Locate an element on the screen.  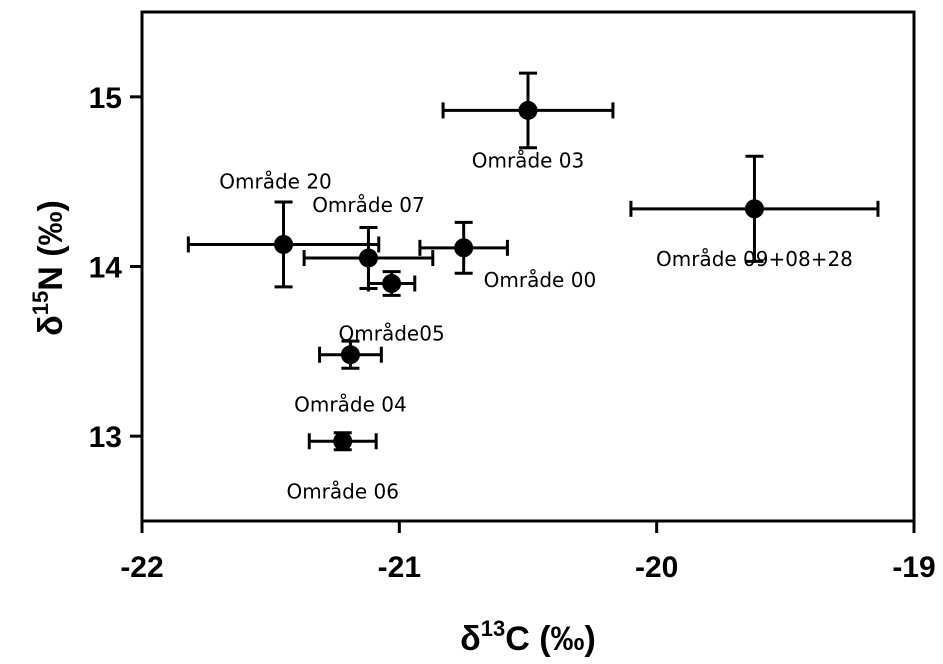
y-axis-title-sup: 15 is located at coordinates (40, 303).